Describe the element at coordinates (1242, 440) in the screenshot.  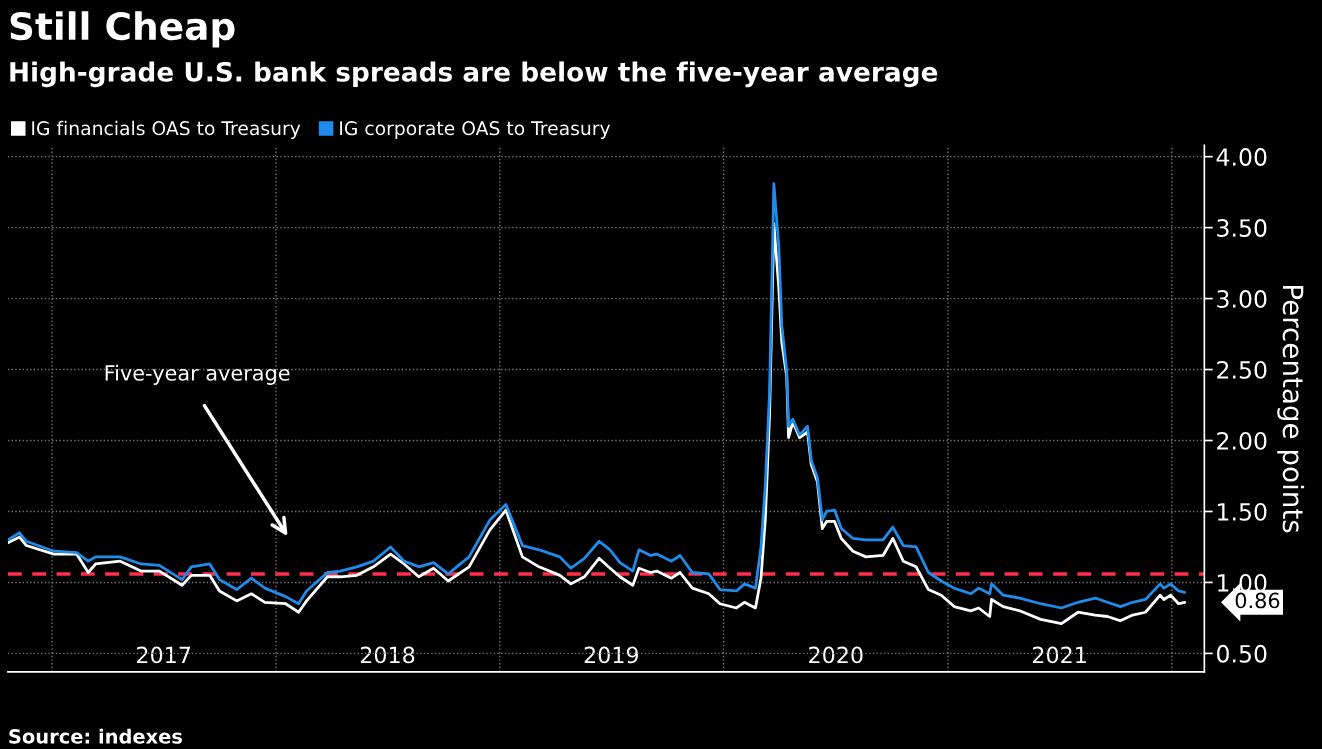
I see `y-tick-label: 2.00` at that location.